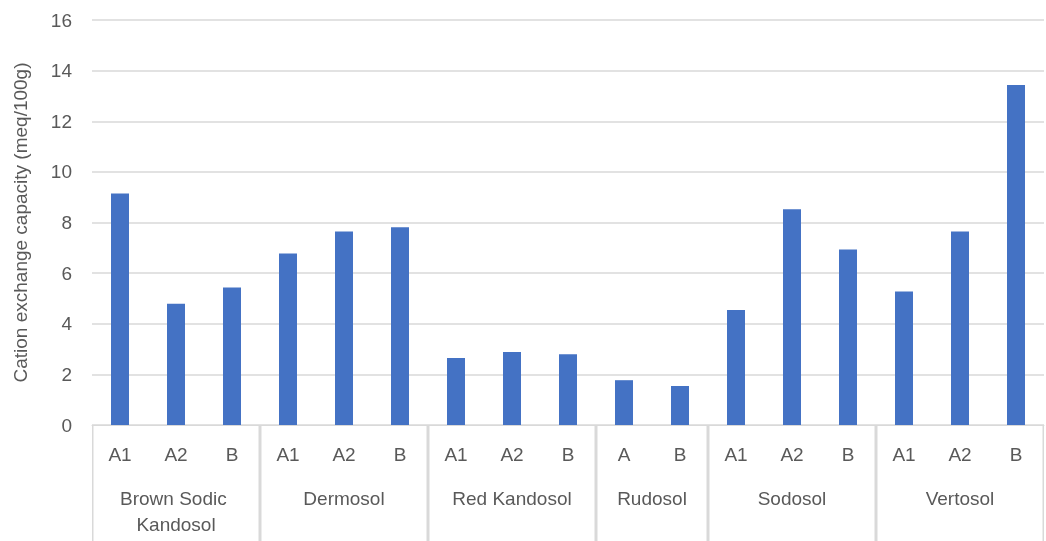  What do you see at coordinates (67, 324) in the screenshot?
I see `y-tick-label: 4` at bounding box center [67, 324].